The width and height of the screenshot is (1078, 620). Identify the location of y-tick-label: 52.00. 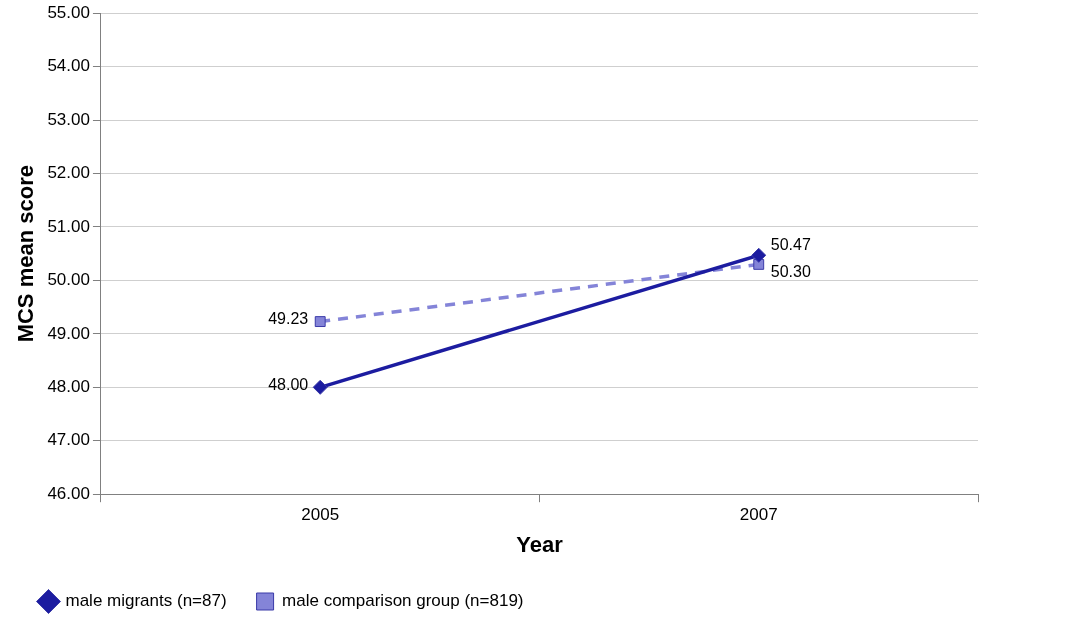
(68, 173).